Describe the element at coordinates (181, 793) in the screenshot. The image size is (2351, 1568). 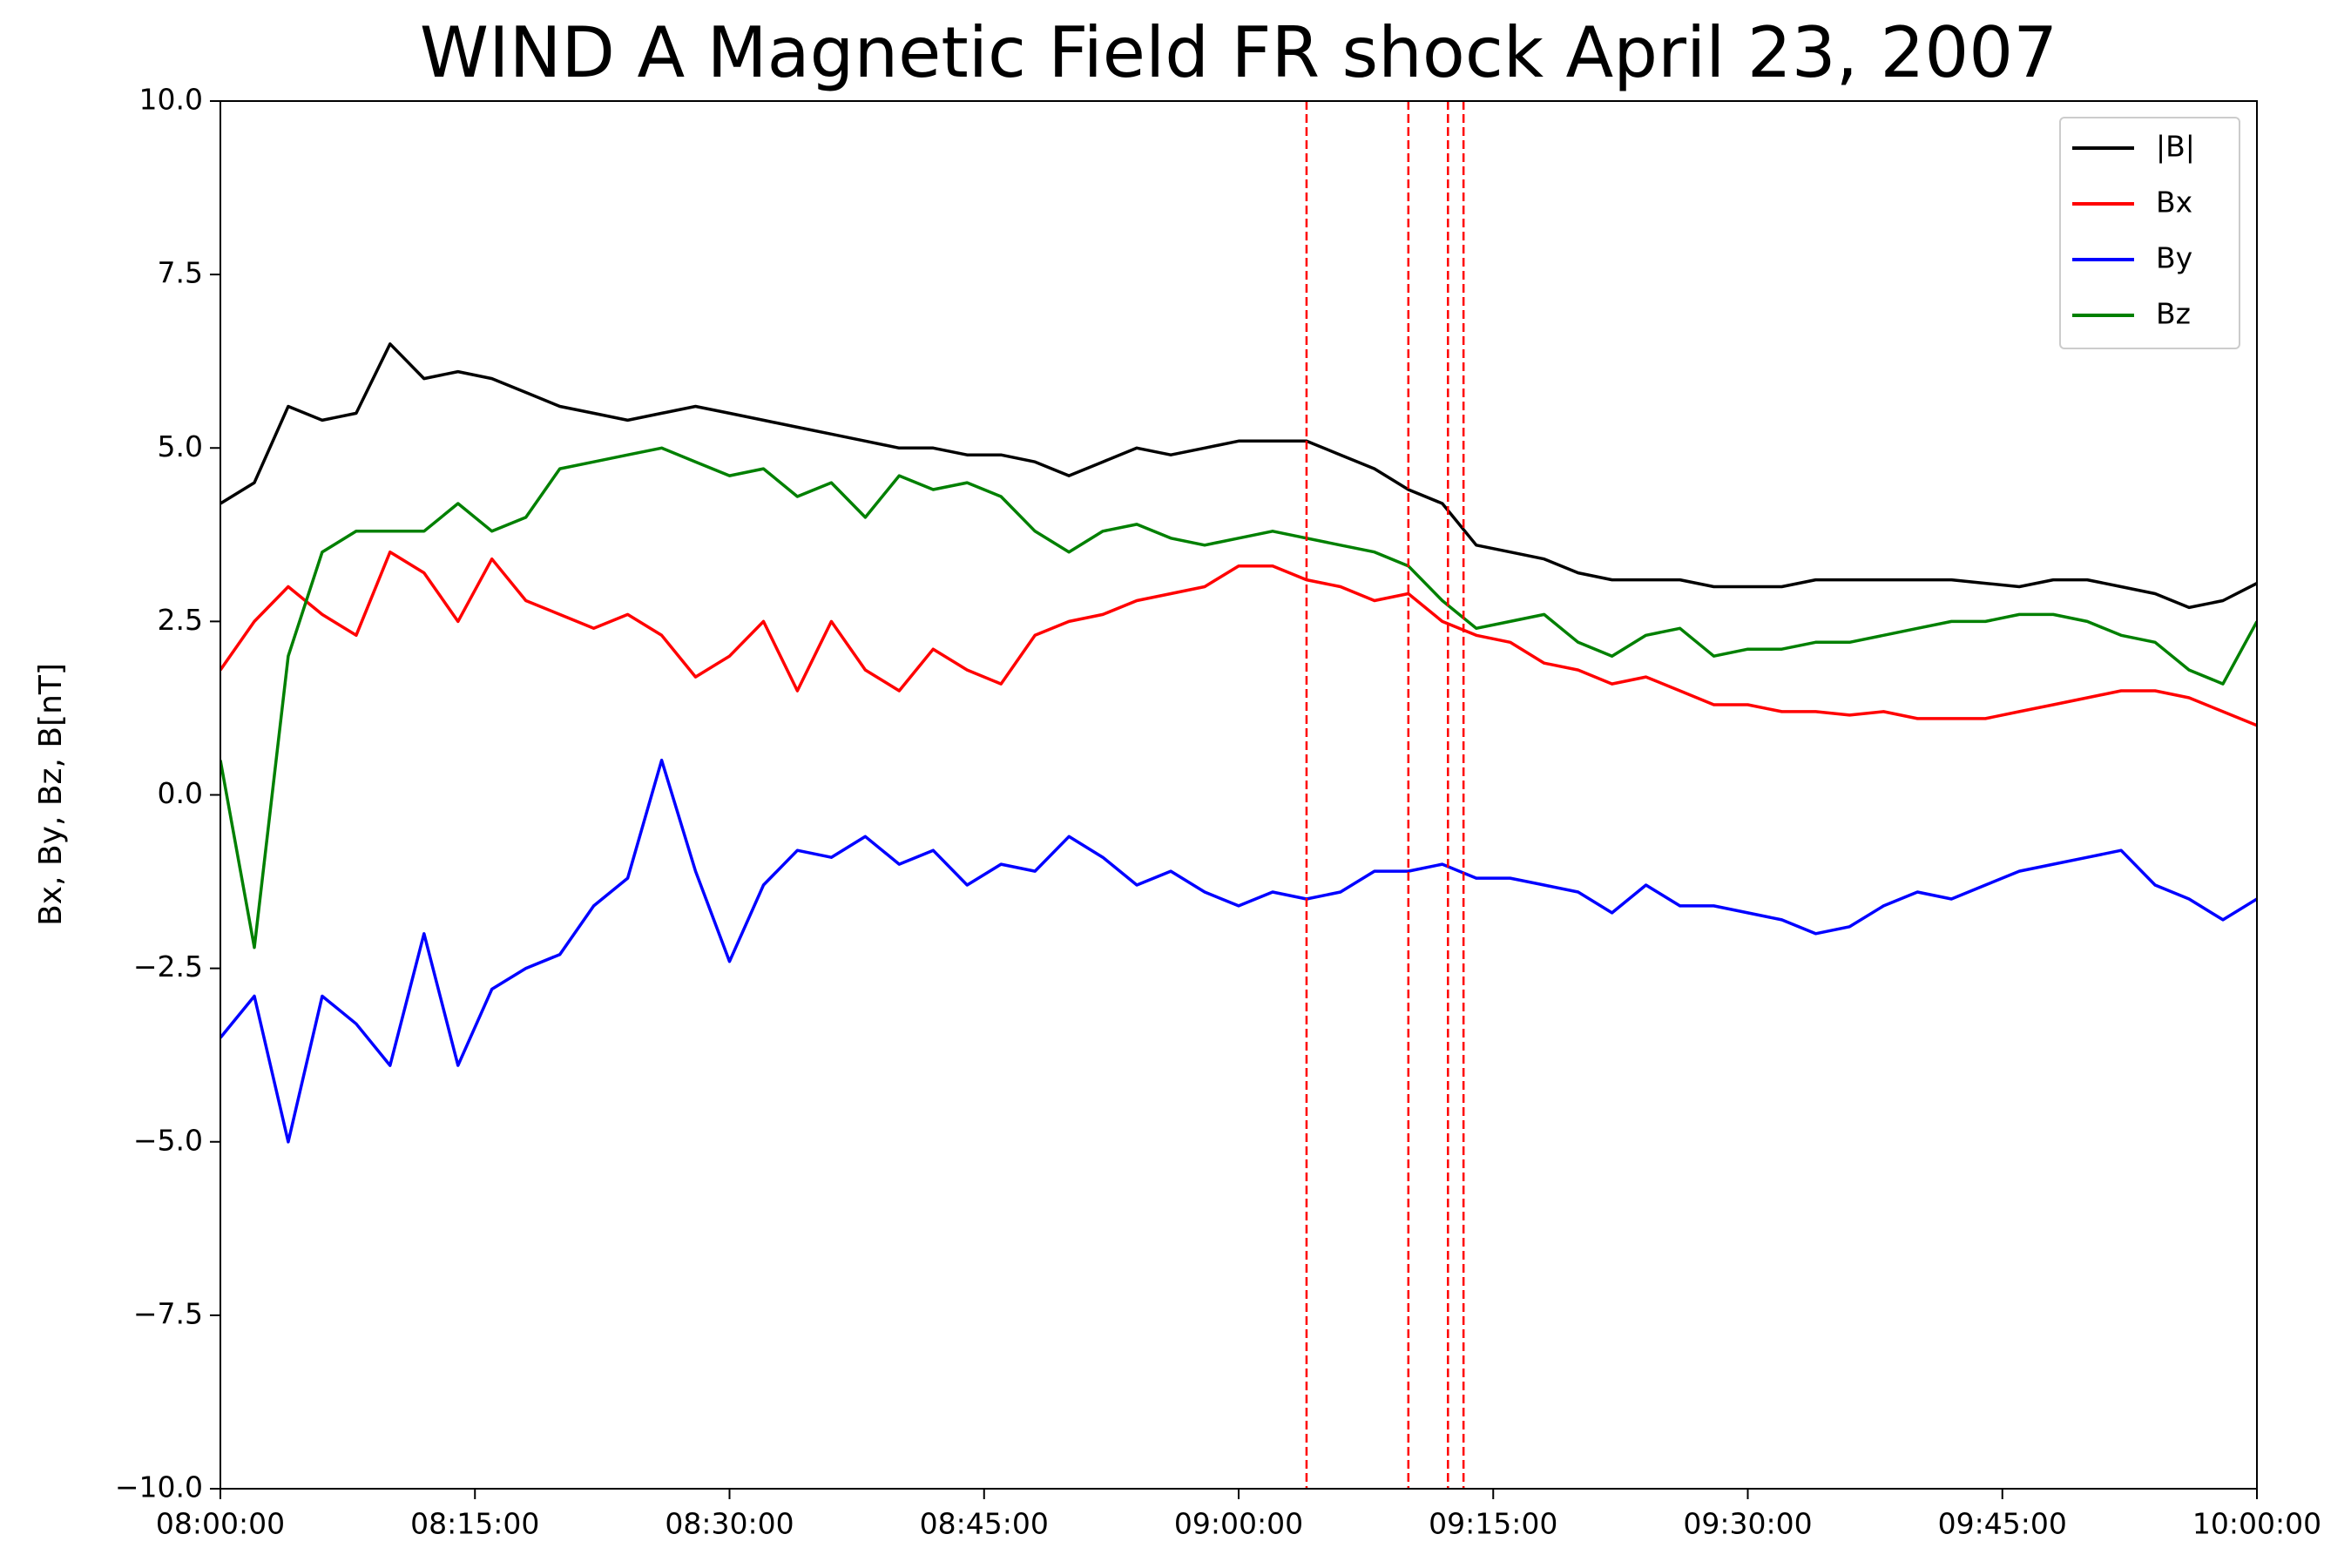
I see `y-tick-label: 0.0` at that location.